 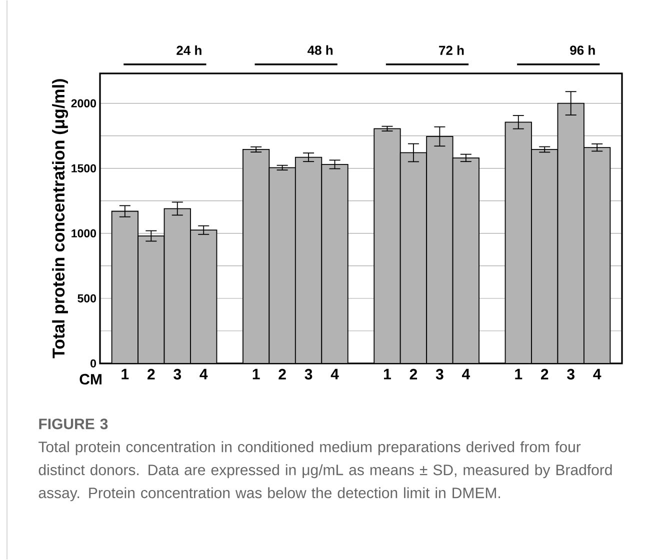 What do you see at coordinates (189, 50) in the screenshot?
I see `text: 24 h` at bounding box center [189, 50].